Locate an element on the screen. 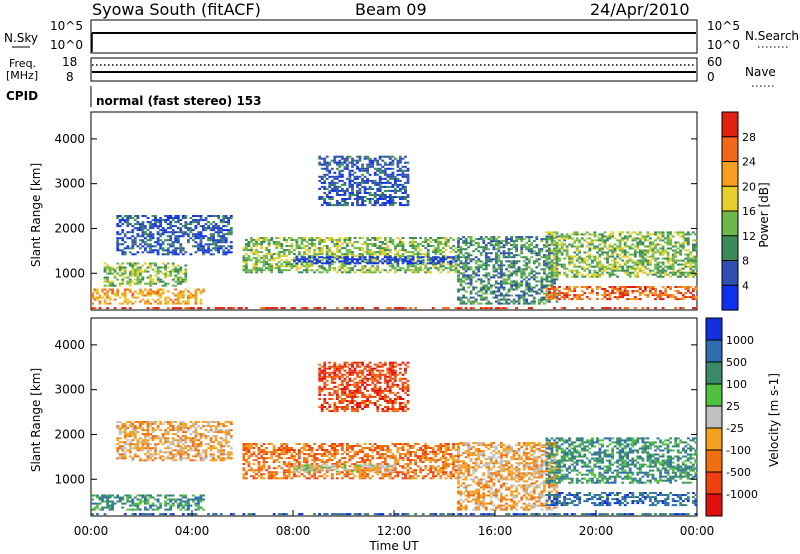 The width and height of the screenshot is (800, 554). power-colorbar-tick-label: 4 is located at coordinates (745, 285).